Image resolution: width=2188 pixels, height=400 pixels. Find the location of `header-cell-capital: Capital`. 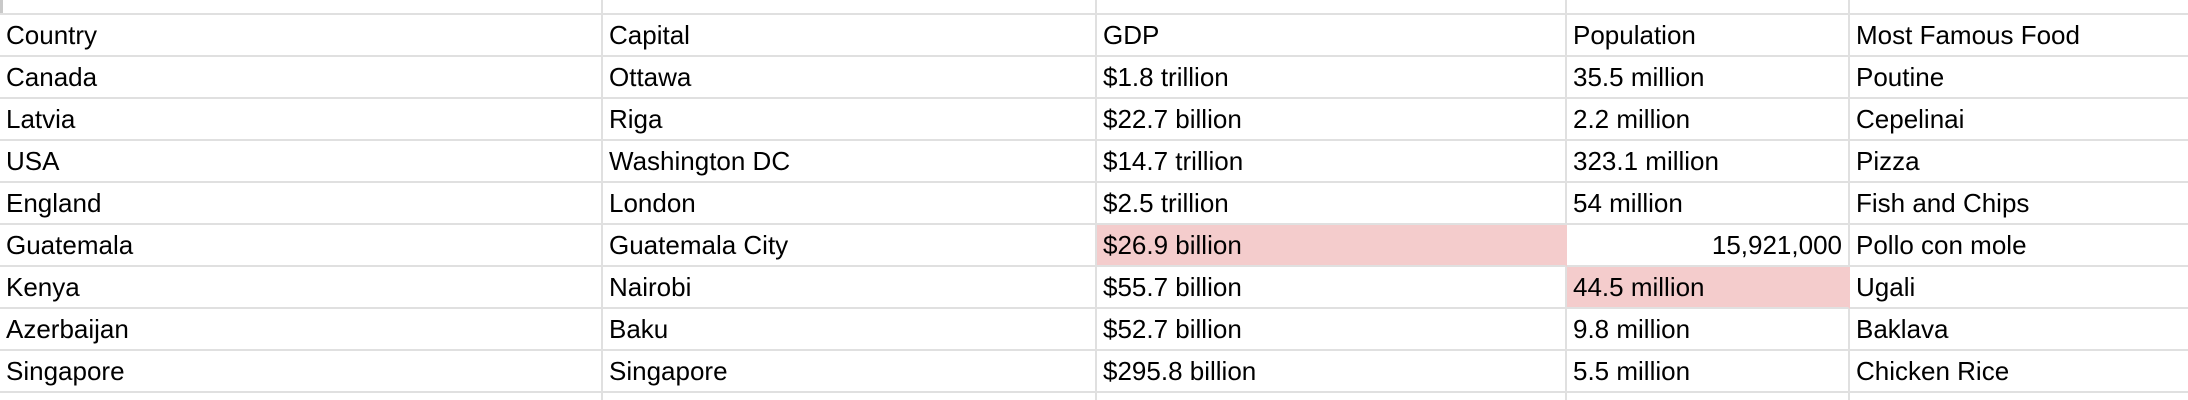

header-cell-capital: Capital is located at coordinates (850, 36).